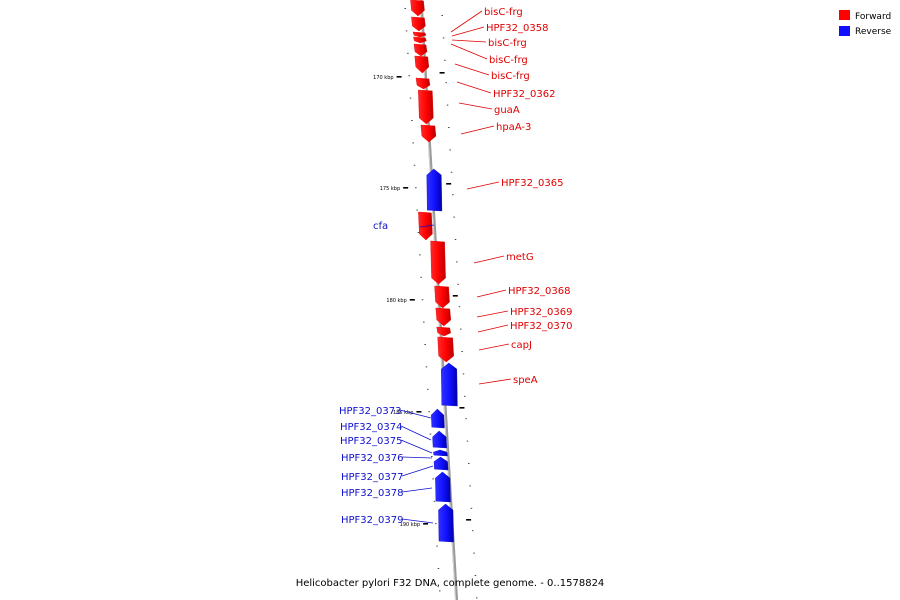 This screenshot has height=600, width=900. What do you see at coordinates (513, 127) in the screenshot?
I see `gene-label: hpaA-3` at bounding box center [513, 127].